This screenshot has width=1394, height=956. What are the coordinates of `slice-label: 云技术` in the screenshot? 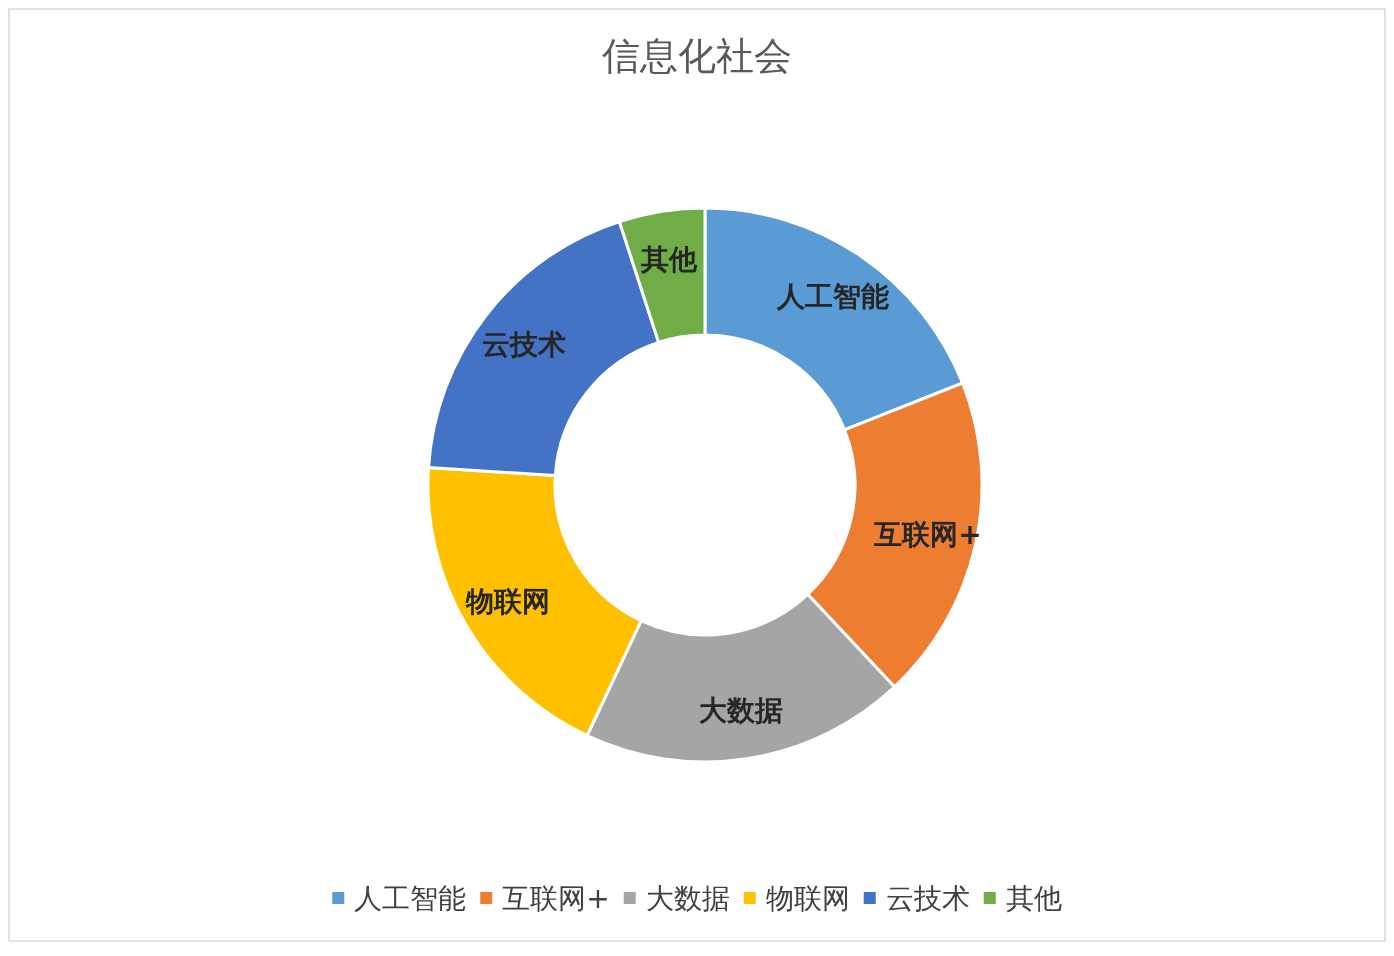 It's located at (524, 345).